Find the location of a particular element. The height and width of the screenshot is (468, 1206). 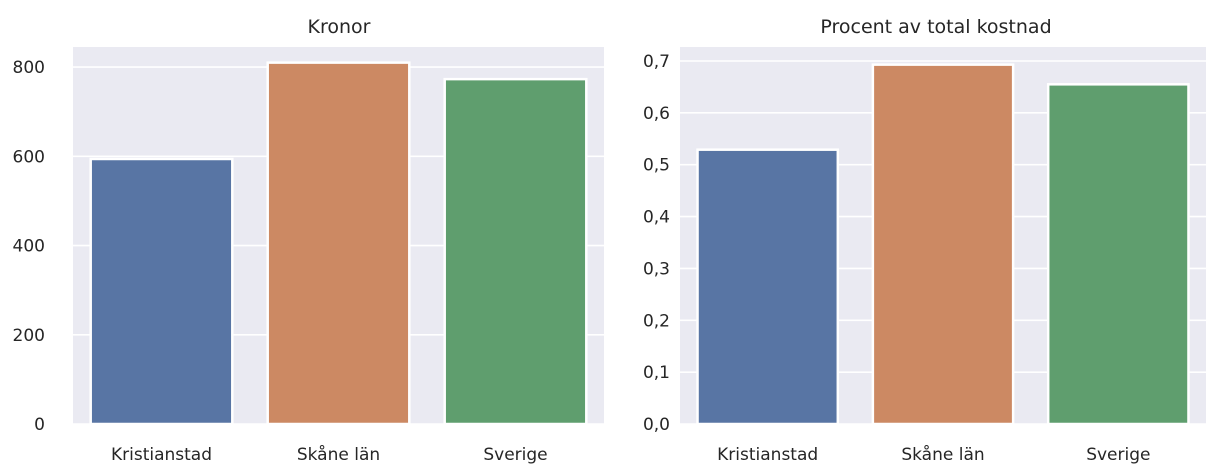

y-tick-labels: 0,0 0,1 0,2 0,3 0,4 0,5 0,6 0,7 is located at coordinates (656, 243).